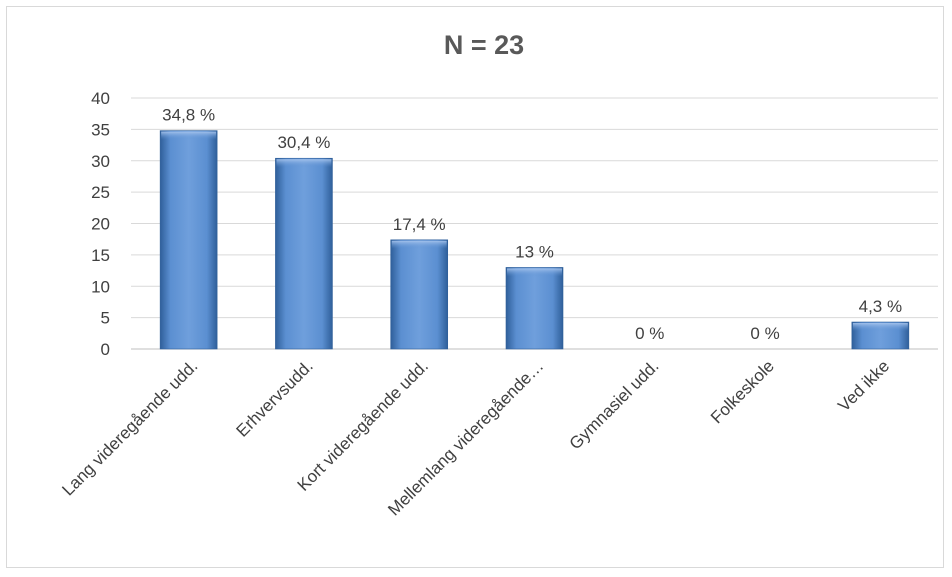 This screenshot has height=577, width=952. Describe the element at coordinates (363, 425) in the screenshot. I see `category-label: Kort videregående udd.` at that location.